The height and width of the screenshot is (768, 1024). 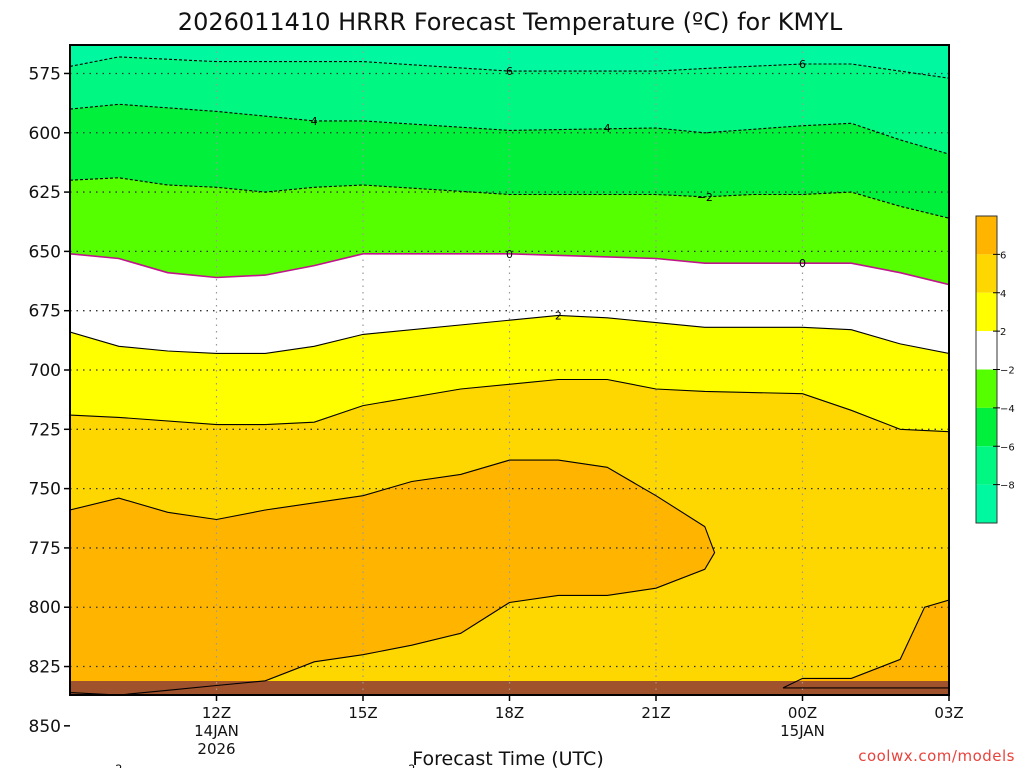 I want to click on colorbar: 6 4 2 −2 −4 −6 −8, so click(x=995, y=369).